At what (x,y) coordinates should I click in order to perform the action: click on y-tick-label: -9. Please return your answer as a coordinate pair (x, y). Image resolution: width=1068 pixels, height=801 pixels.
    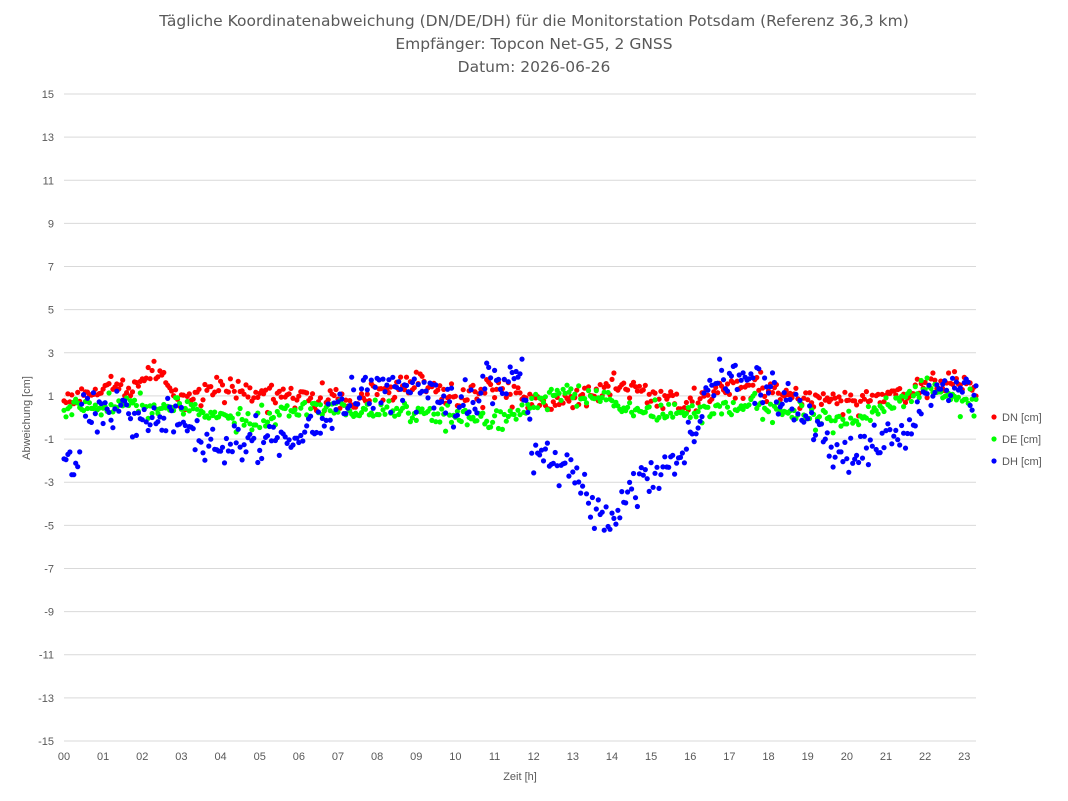
    Looking at the image, I should click on (49, 613).